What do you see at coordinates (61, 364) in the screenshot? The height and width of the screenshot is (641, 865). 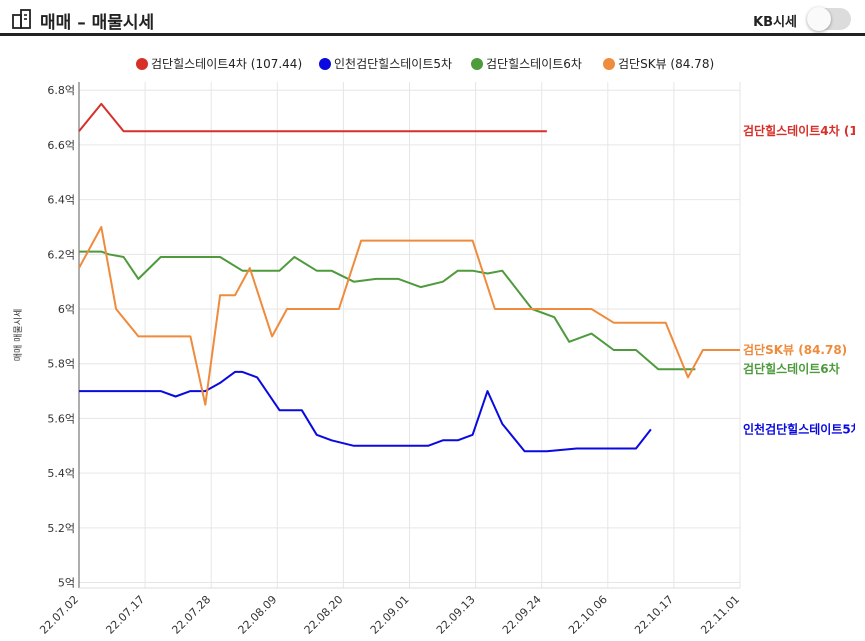 I see `y-tick-label: 5.8억` at bounding box center [61, 364].